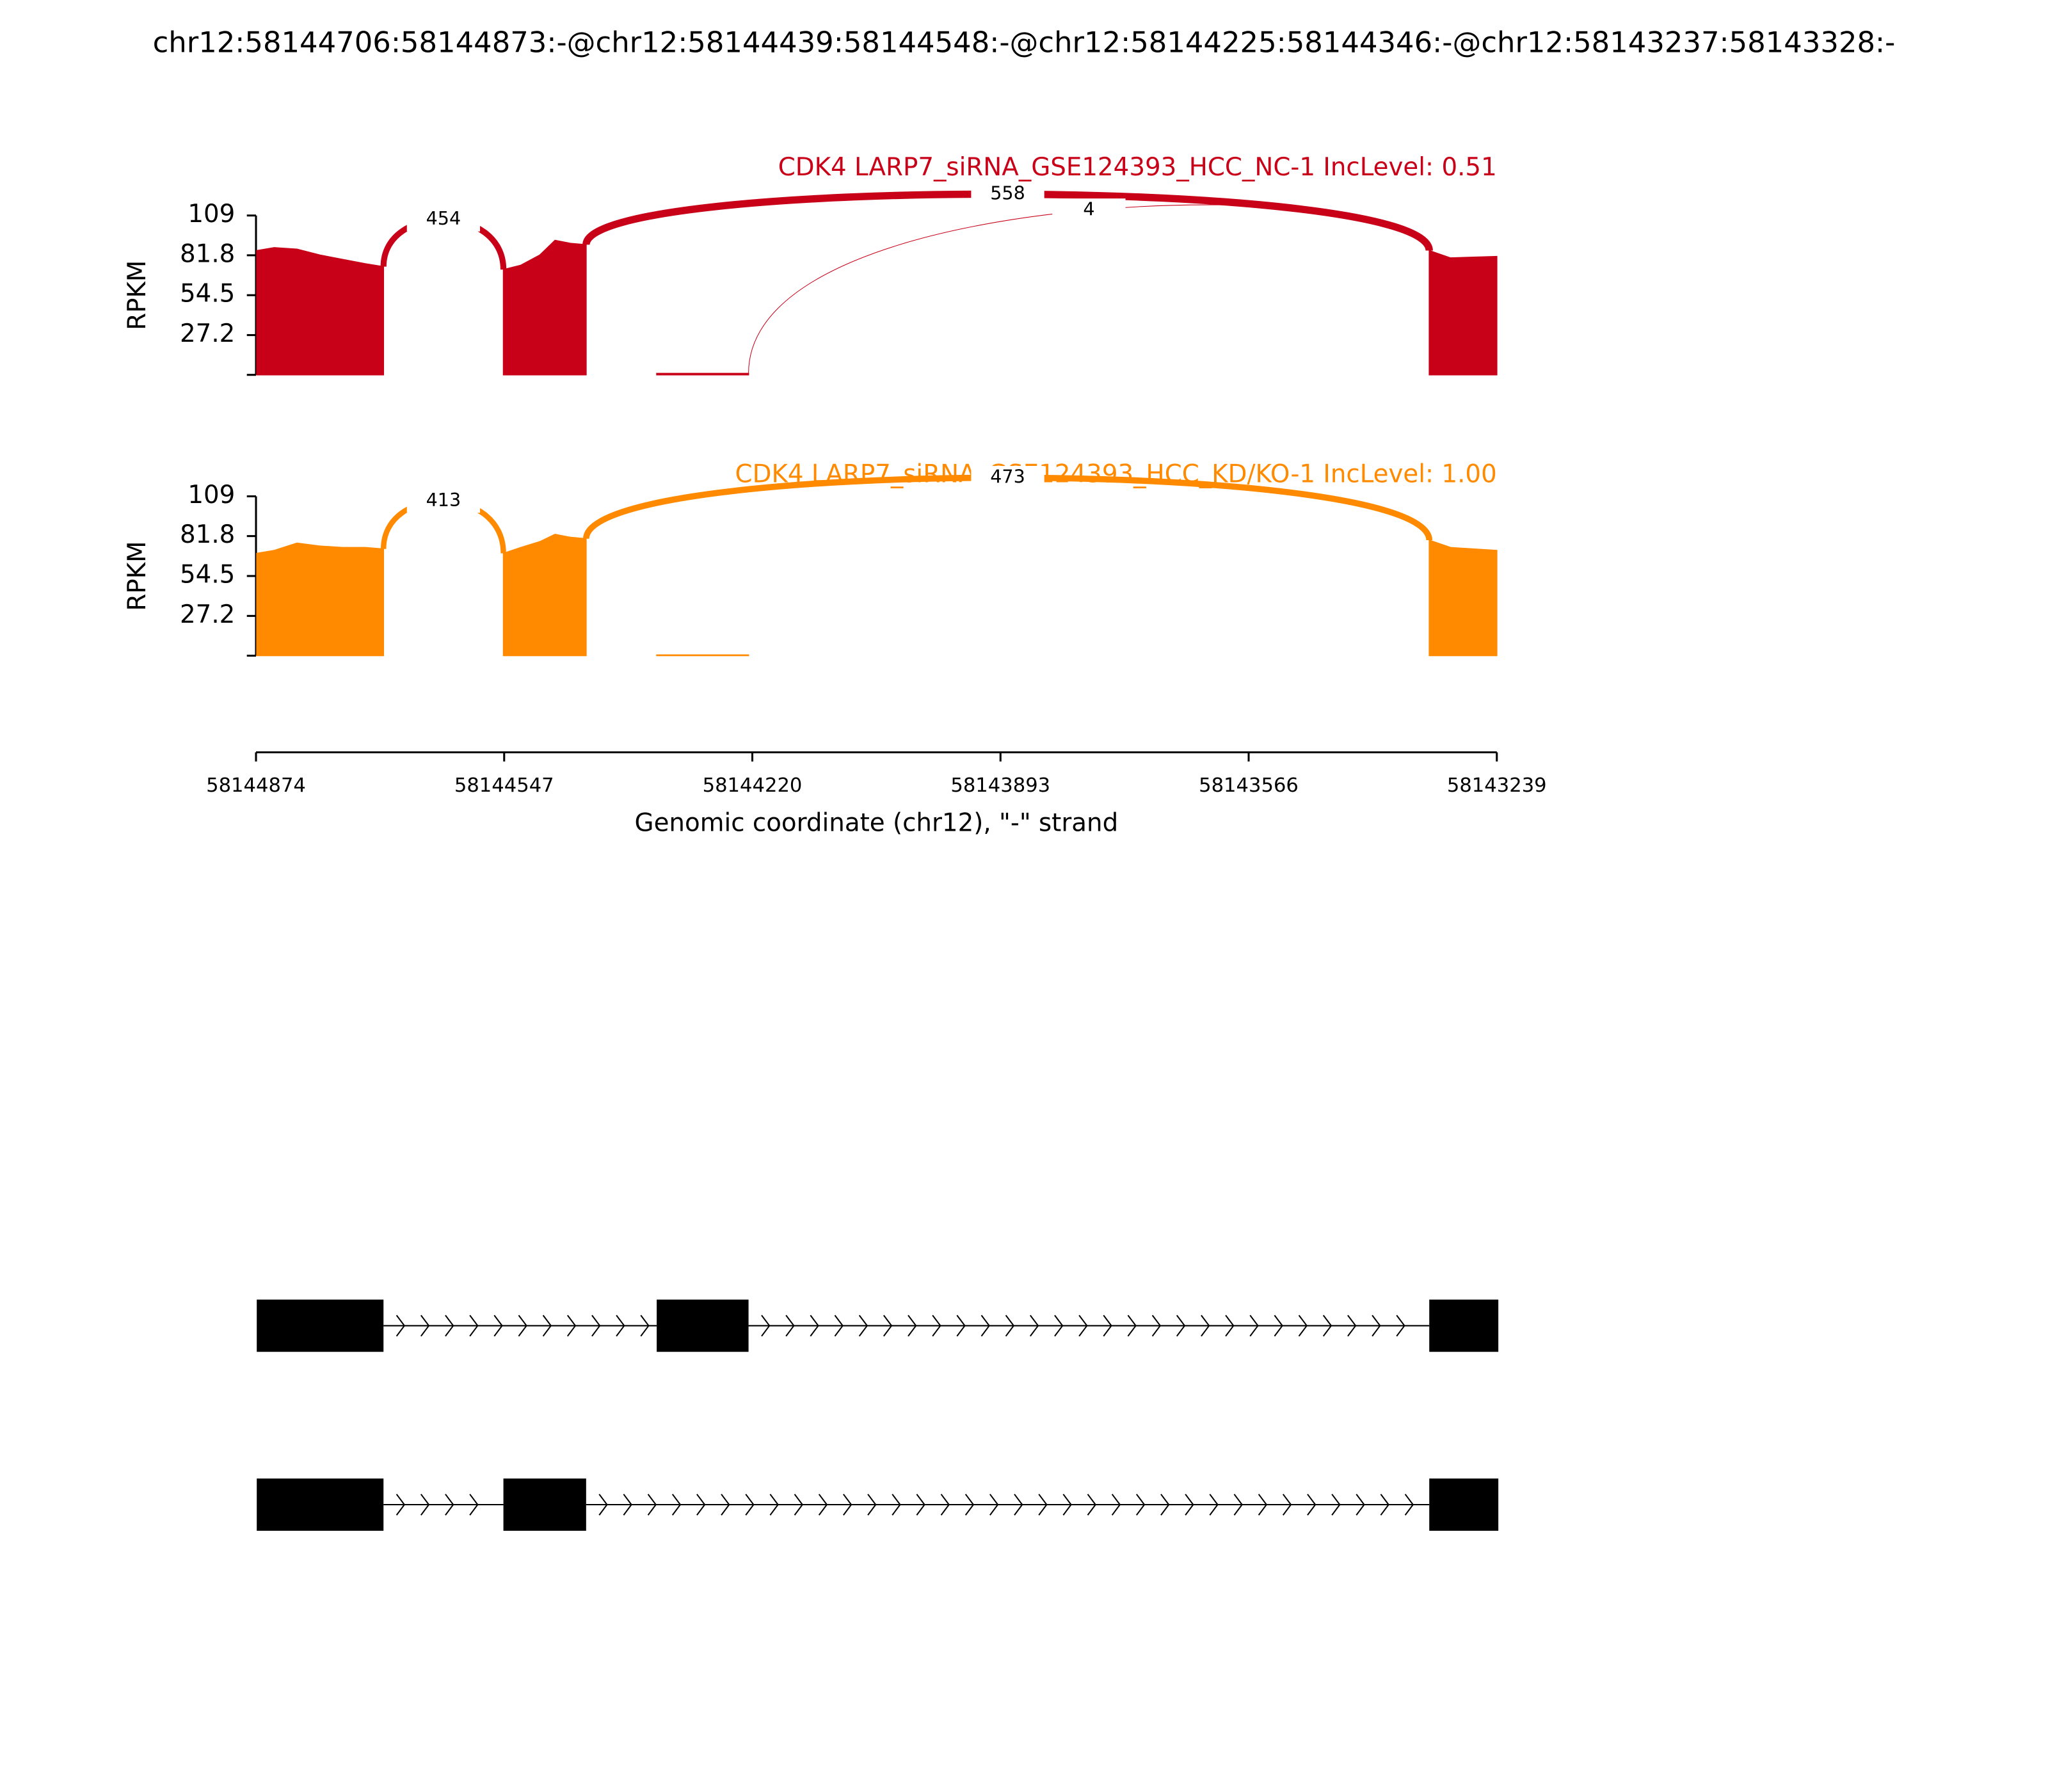  What do you see at coordinates (504, 785) in the screenshot?
I see `x-tick-label: 58144547` at bounding box center [504, 785].